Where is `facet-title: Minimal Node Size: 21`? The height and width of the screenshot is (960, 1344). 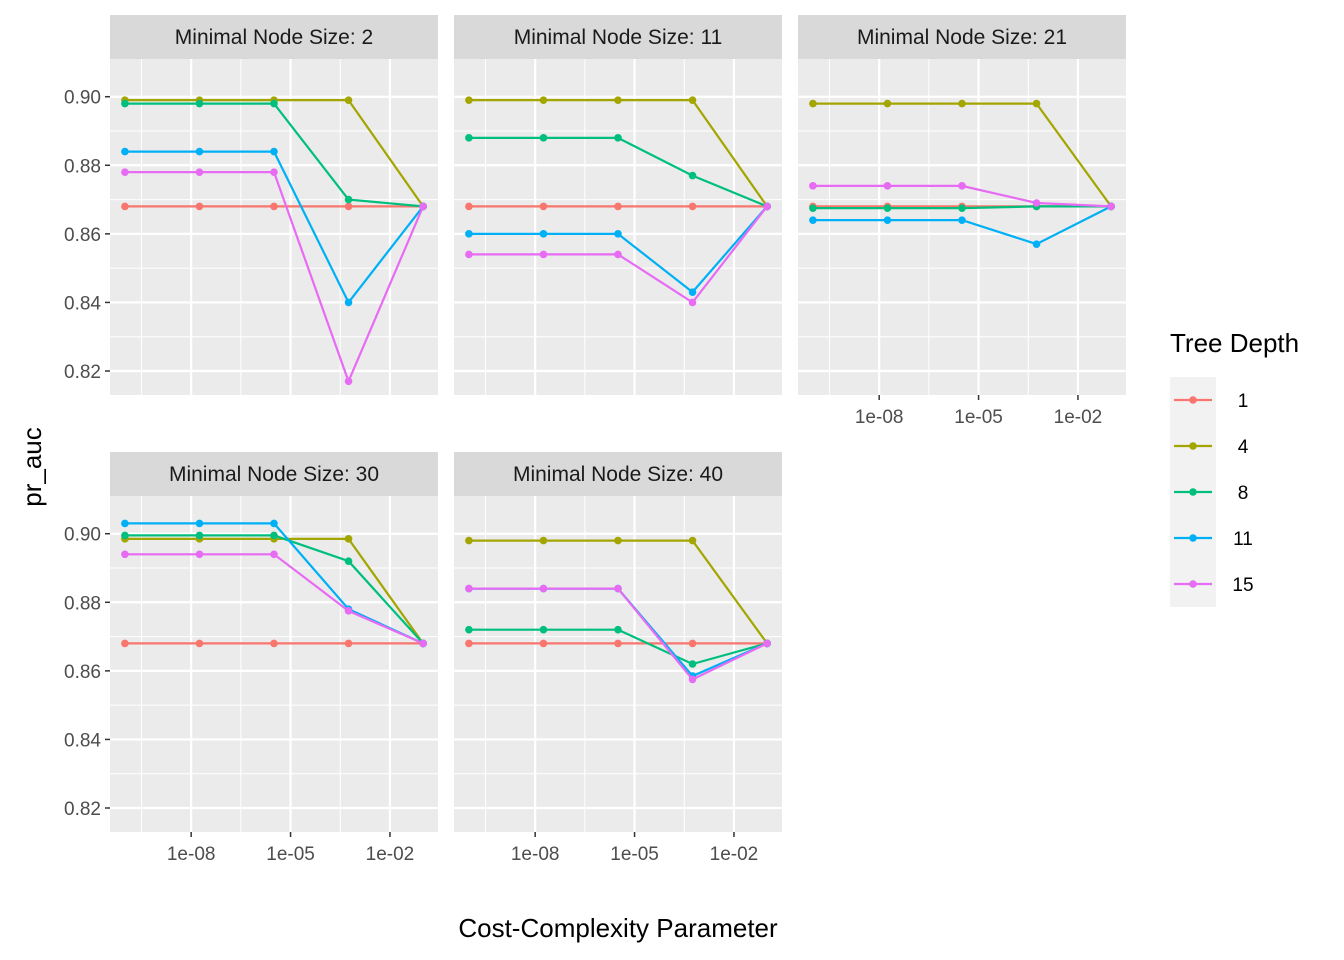
facet-title: Minimal Node Size: 21 is located at coordinates (962, 37).